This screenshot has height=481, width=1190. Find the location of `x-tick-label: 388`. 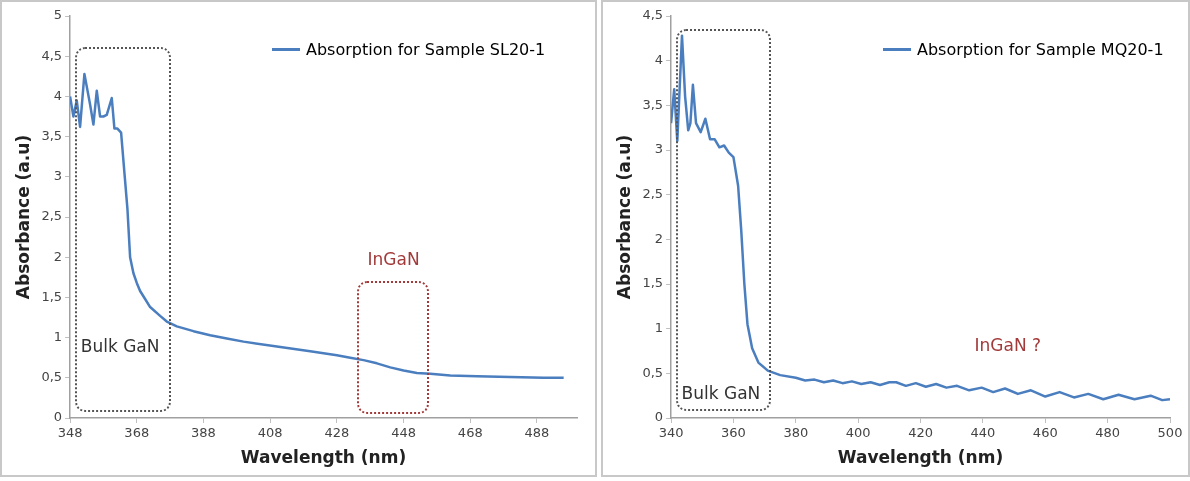

x-tick-label: 388 is located at coordinates (203, 433).